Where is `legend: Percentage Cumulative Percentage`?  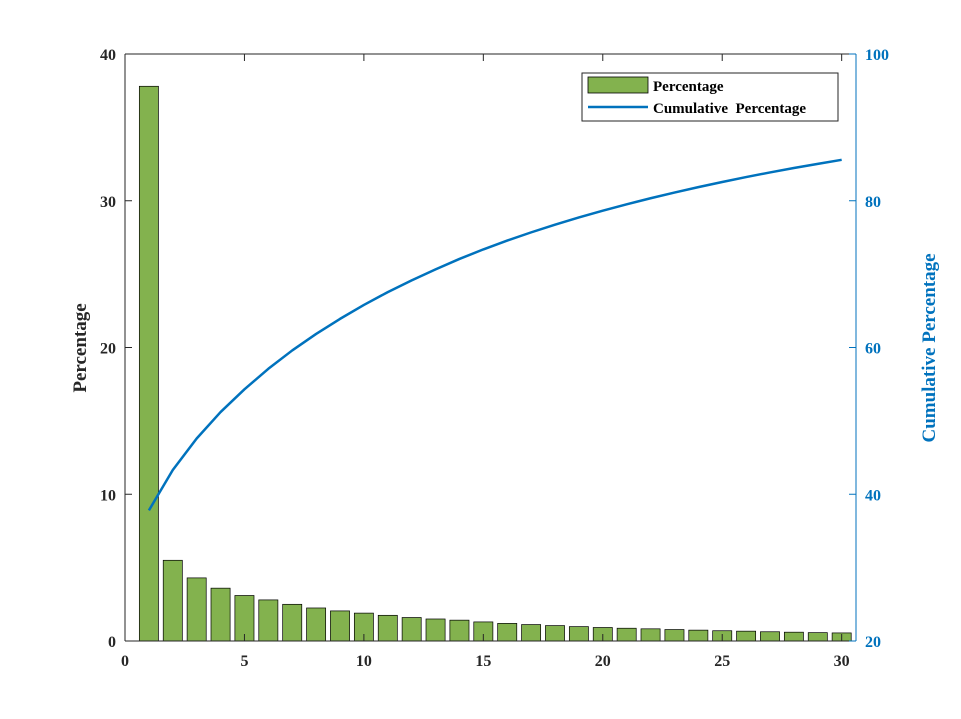
legend: Percentage Cumulative Percentage is located at coordinates (710, 97).